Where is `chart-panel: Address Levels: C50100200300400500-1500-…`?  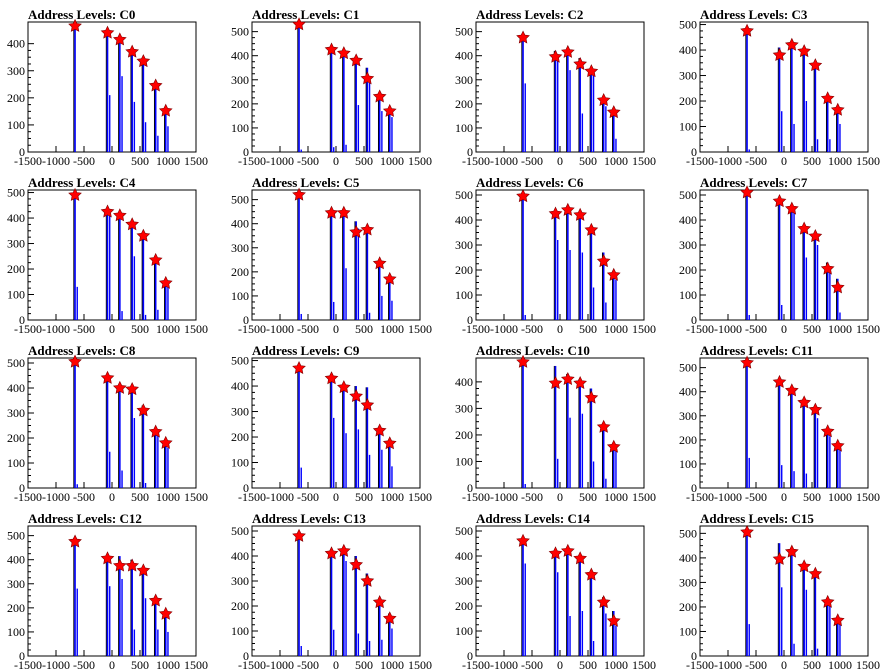 chart-panel: Address Levels: C50100200300400500-1500-… is located at coordinates (331, 255).